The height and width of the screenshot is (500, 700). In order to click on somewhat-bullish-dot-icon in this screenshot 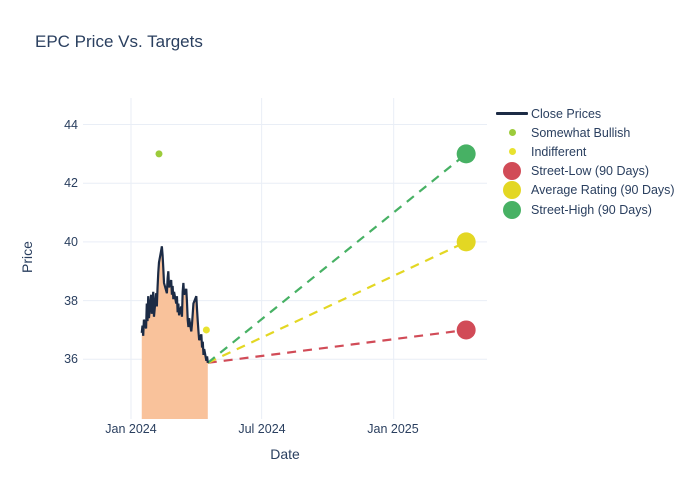, I will do `click(512, 133)`.